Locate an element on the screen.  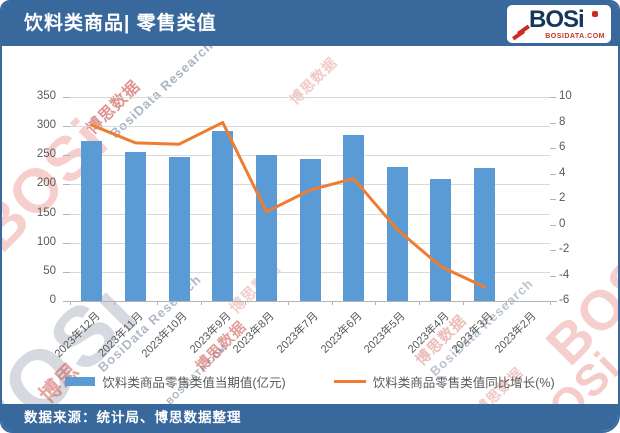
legend-item-bar-series: 饮料类商品零售类值当期值(亿元) is located at coordinates (175, 381).